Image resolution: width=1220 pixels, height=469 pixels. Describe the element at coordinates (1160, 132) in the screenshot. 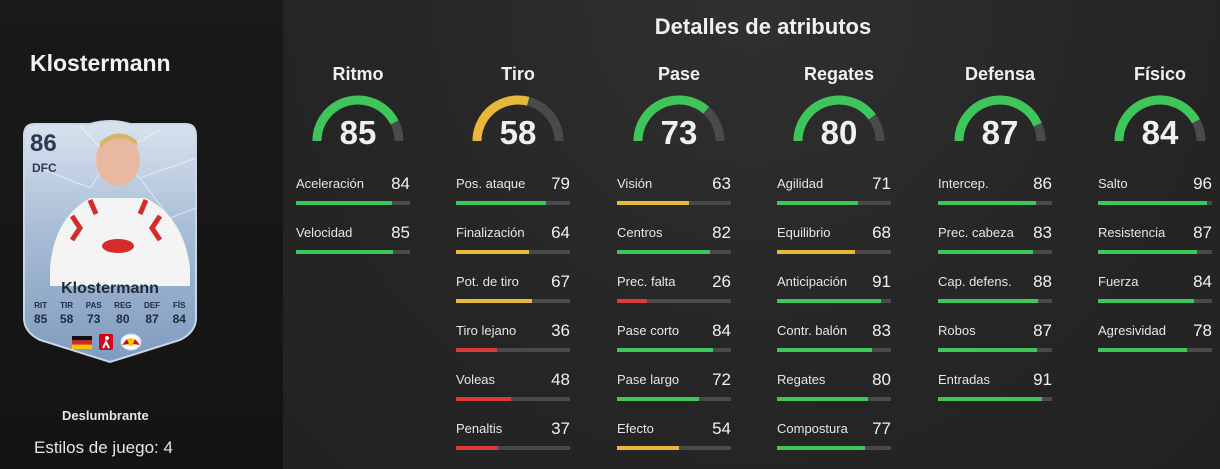

I see `category-value: 84` at that location.